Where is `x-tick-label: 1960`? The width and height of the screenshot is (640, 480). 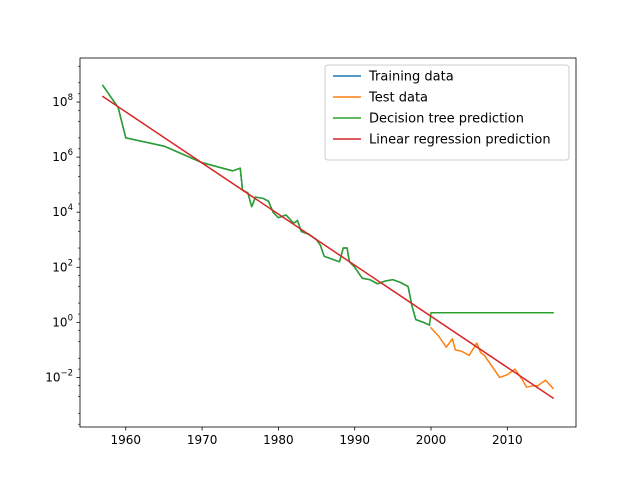 x-tick-label: 1960 is located at coordinates (126, 440).